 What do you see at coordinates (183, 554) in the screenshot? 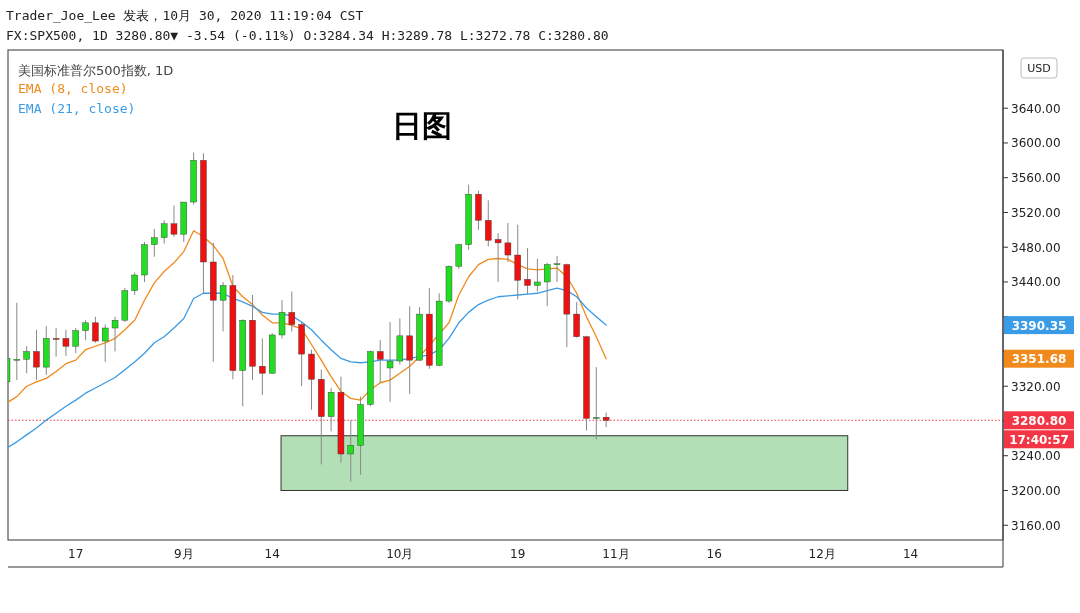
I see `x-tick-label: 9月` at bounding box center [183, 554].